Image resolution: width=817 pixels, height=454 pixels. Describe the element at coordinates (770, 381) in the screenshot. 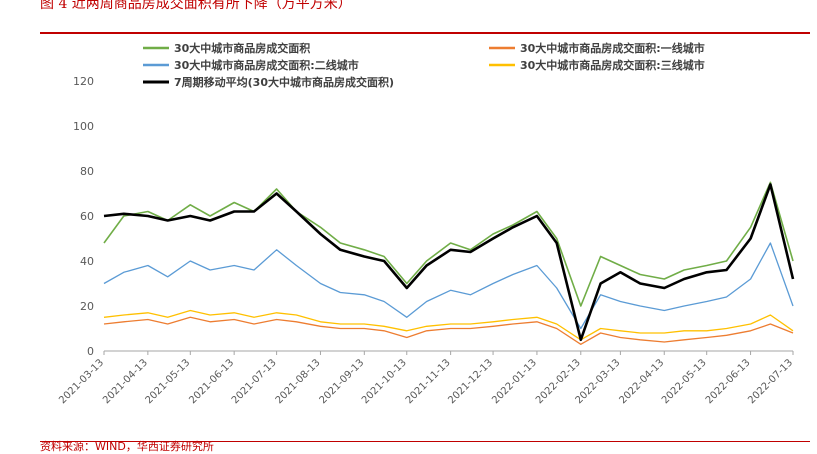

I see `x-tick-label: 2022-07-13` at that location.